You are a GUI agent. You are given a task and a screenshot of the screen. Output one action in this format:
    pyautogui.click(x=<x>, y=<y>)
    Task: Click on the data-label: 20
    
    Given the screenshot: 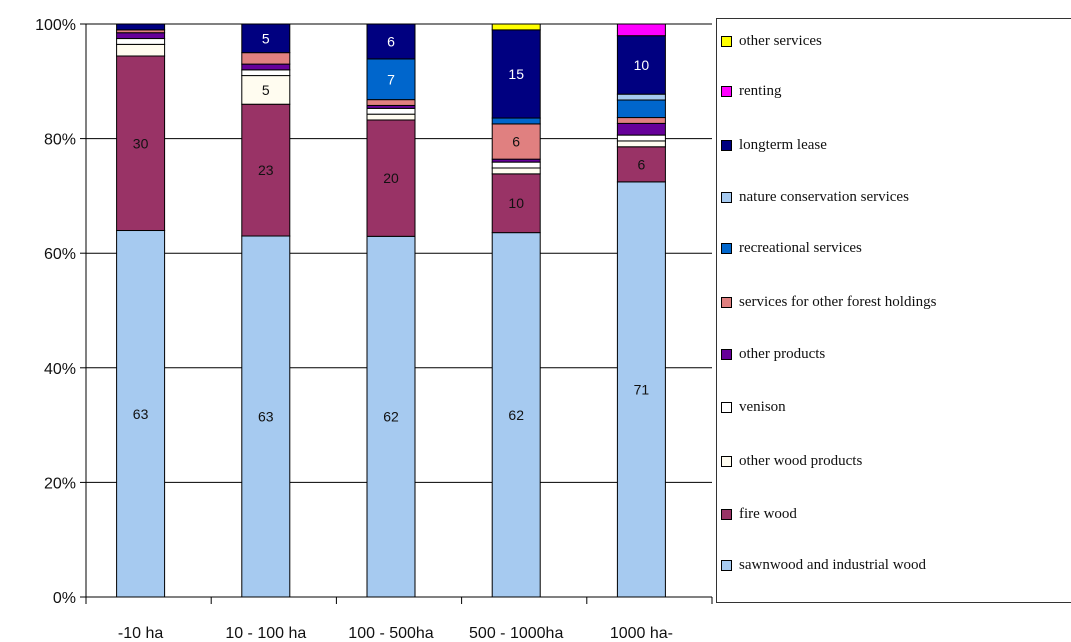 What is the action you would take?
    pyautogui.click(x=391, y=178)
    